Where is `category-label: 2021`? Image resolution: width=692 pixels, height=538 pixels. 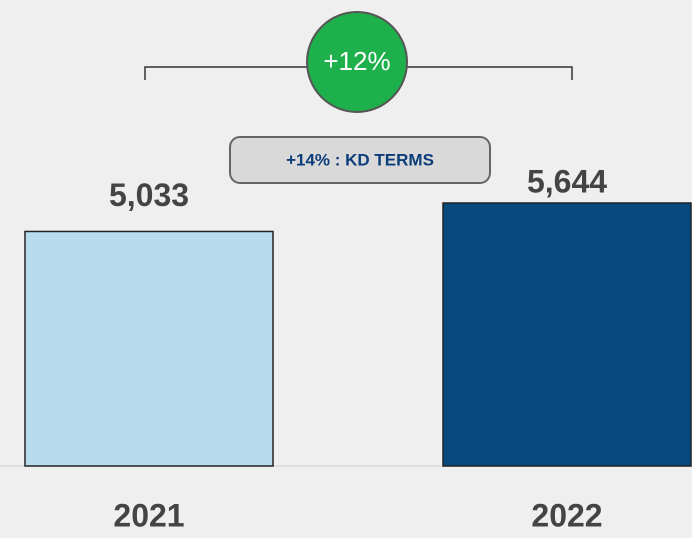 category-label: 2021 is located at coordinates (148, 515).